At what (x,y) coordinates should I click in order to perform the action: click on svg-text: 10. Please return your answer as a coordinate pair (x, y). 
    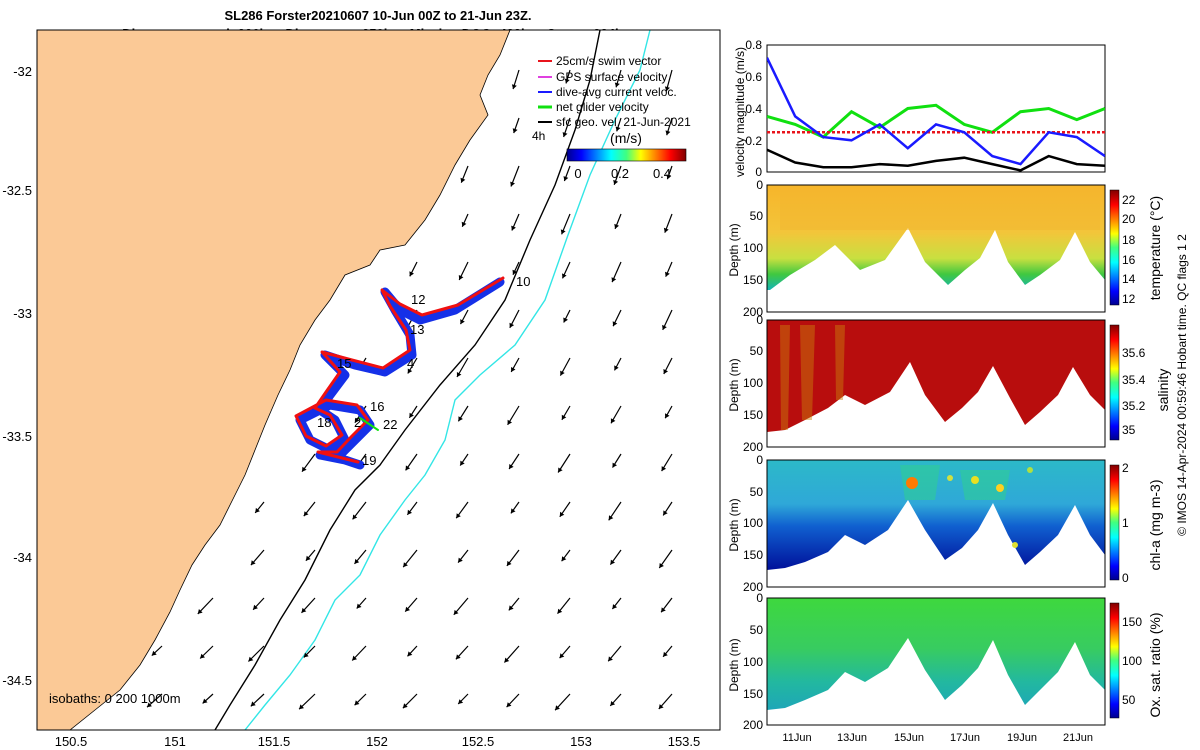
    Looking at the image, I should click on (523, 281).